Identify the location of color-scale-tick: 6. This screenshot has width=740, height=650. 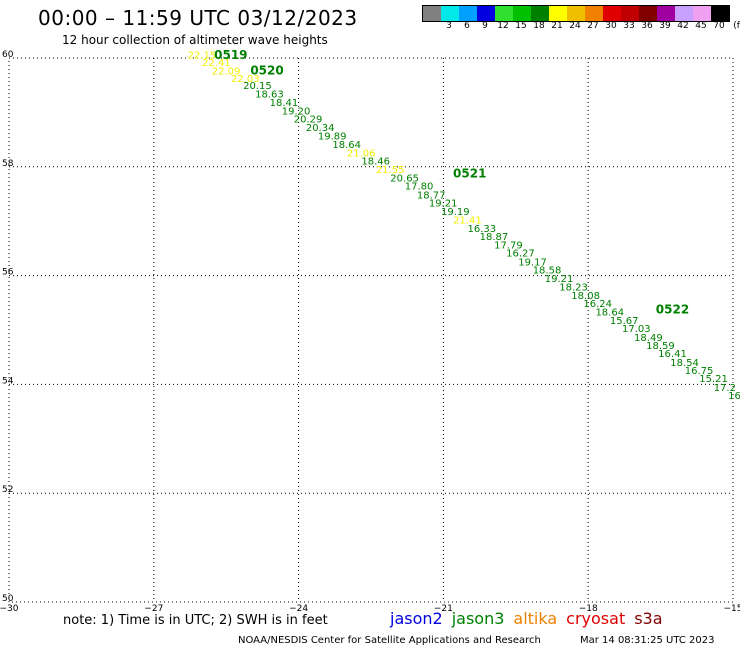
(467, 26).